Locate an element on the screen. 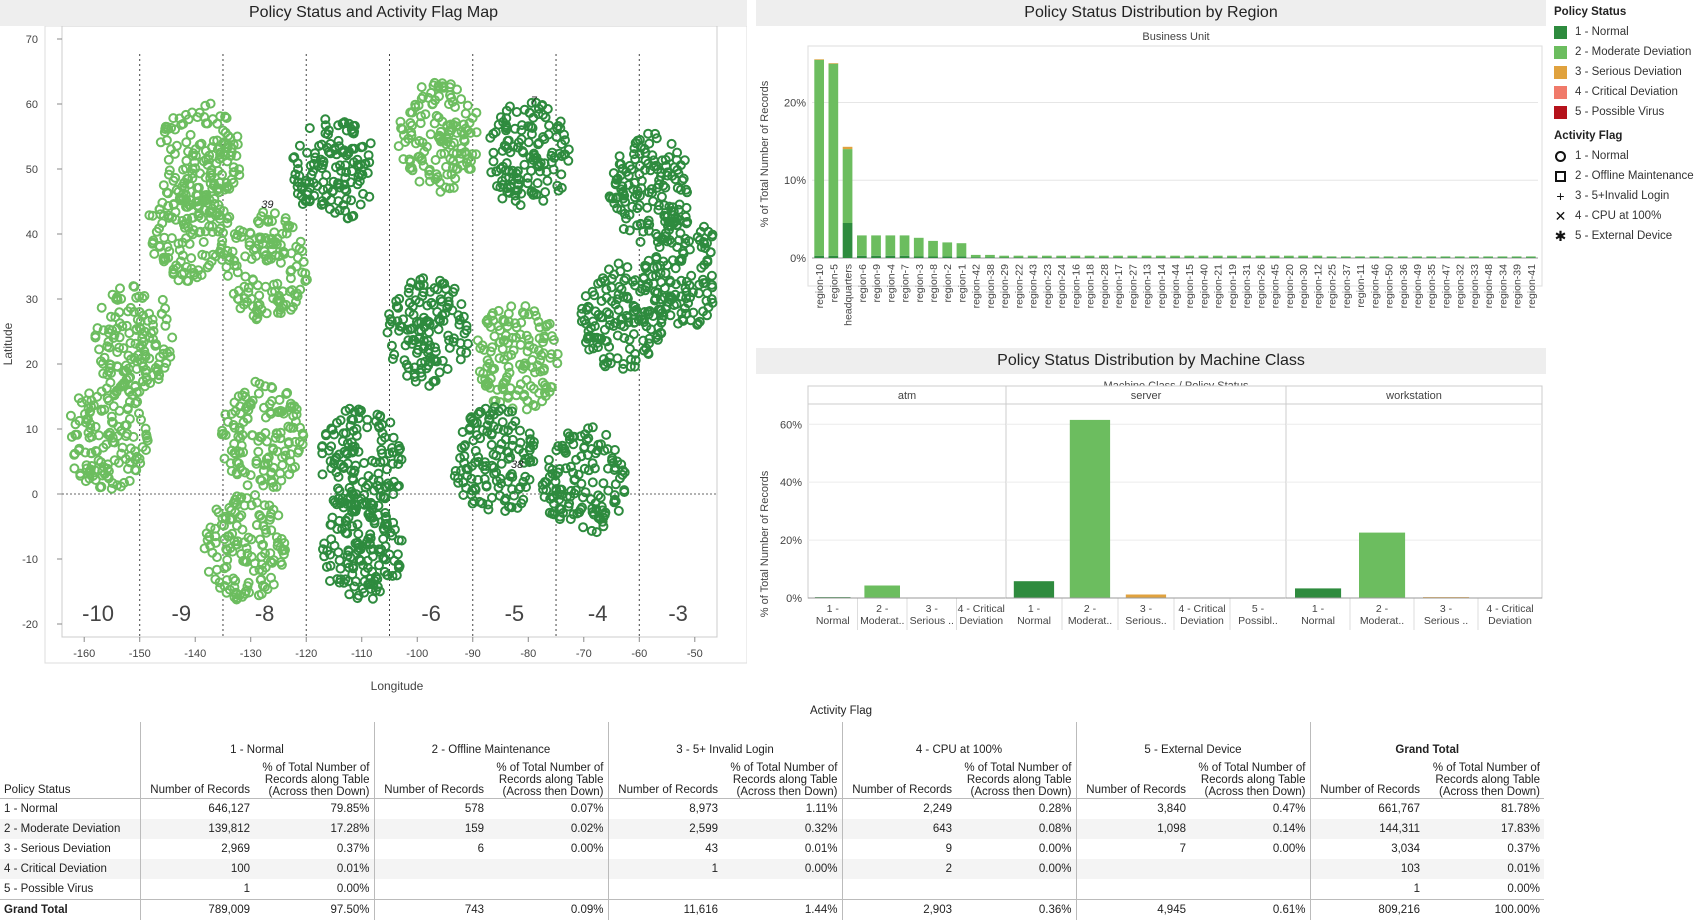  legend-item-critical: 4 - Critical Deviation is located at coordinates (1628, 92).